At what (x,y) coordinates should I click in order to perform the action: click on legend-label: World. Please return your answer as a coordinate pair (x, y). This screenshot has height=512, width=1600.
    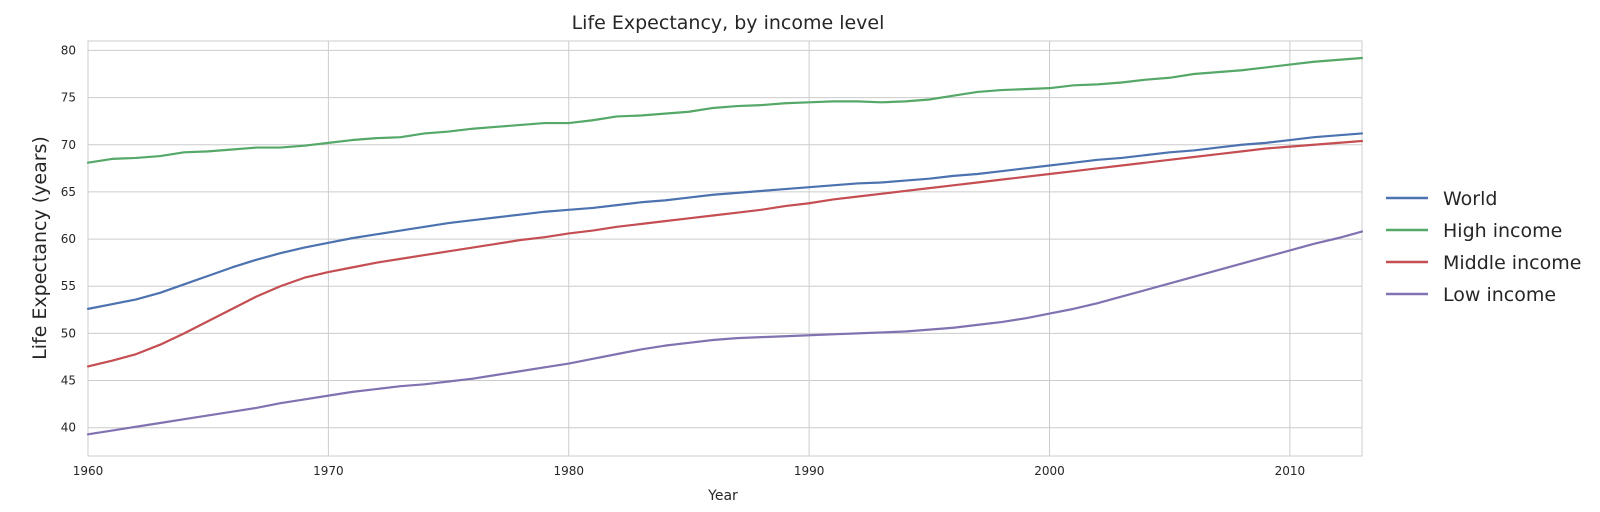
    Looking at the image, I should click on (1470, 199).